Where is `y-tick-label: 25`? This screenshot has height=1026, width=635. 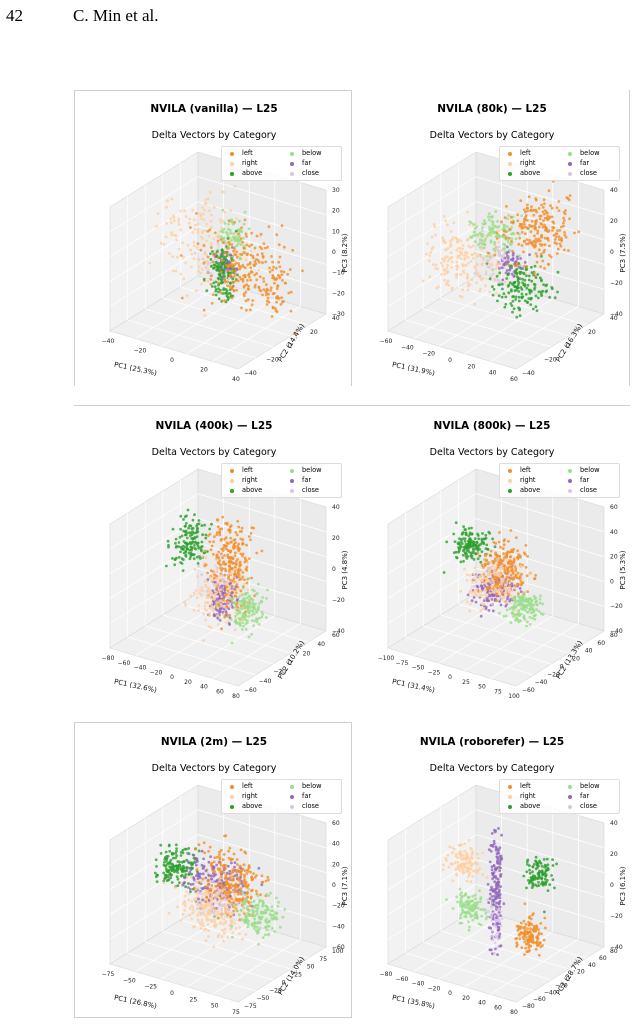
y-tick-label: 25 is located at coordinates (298, 975).